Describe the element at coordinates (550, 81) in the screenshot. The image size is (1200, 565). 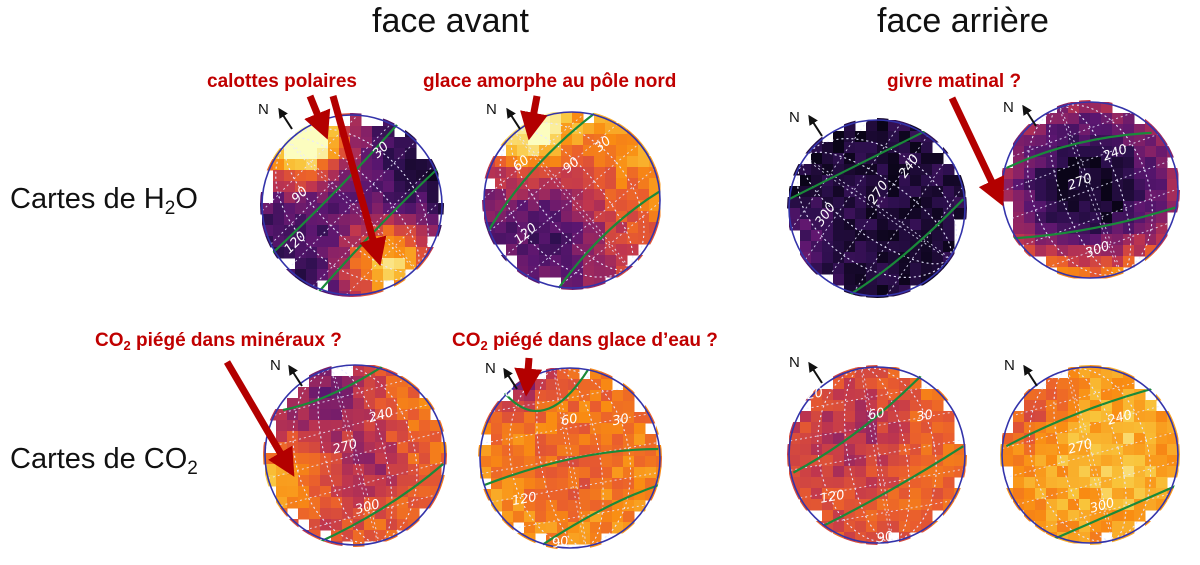
I see `annotation-amorphous-ice: glace amorphe au pôle nord` at that location.